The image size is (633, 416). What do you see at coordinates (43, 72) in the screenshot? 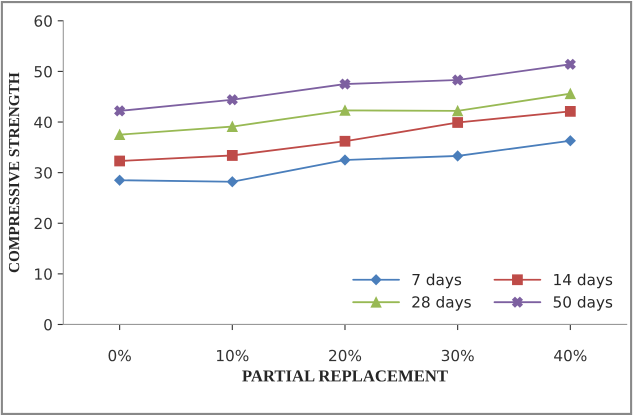
I see `y-tick-label: 50` at bounding box center [43, 72].